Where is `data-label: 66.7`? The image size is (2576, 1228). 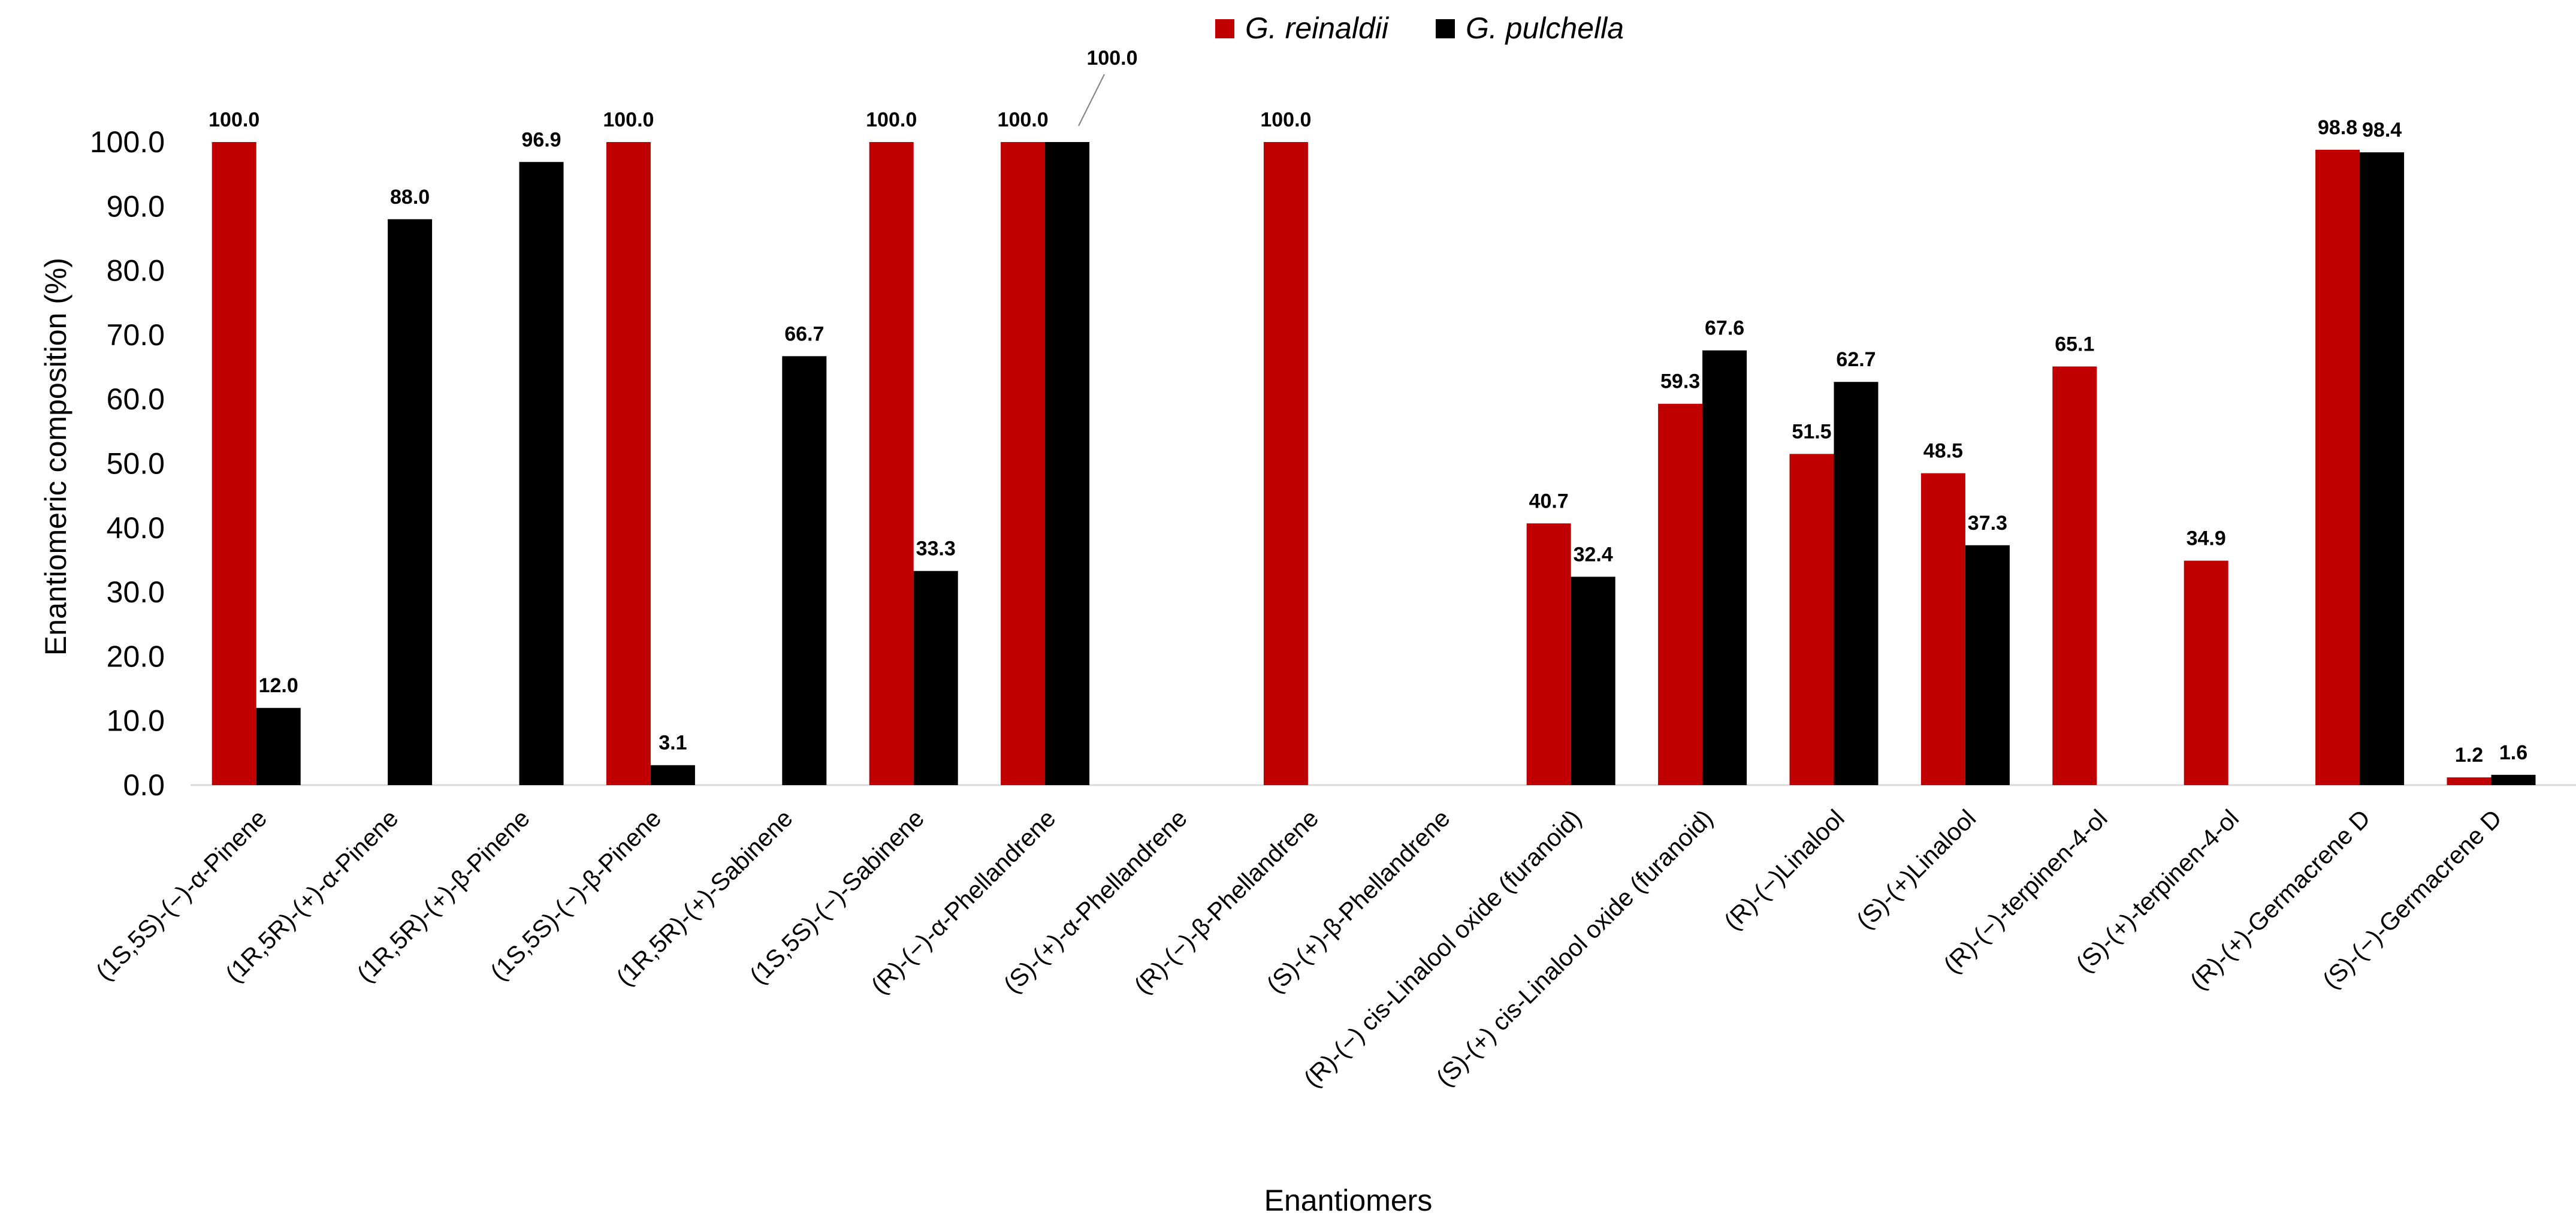
data-label: 66.7 is located at coordinates (804, 333).